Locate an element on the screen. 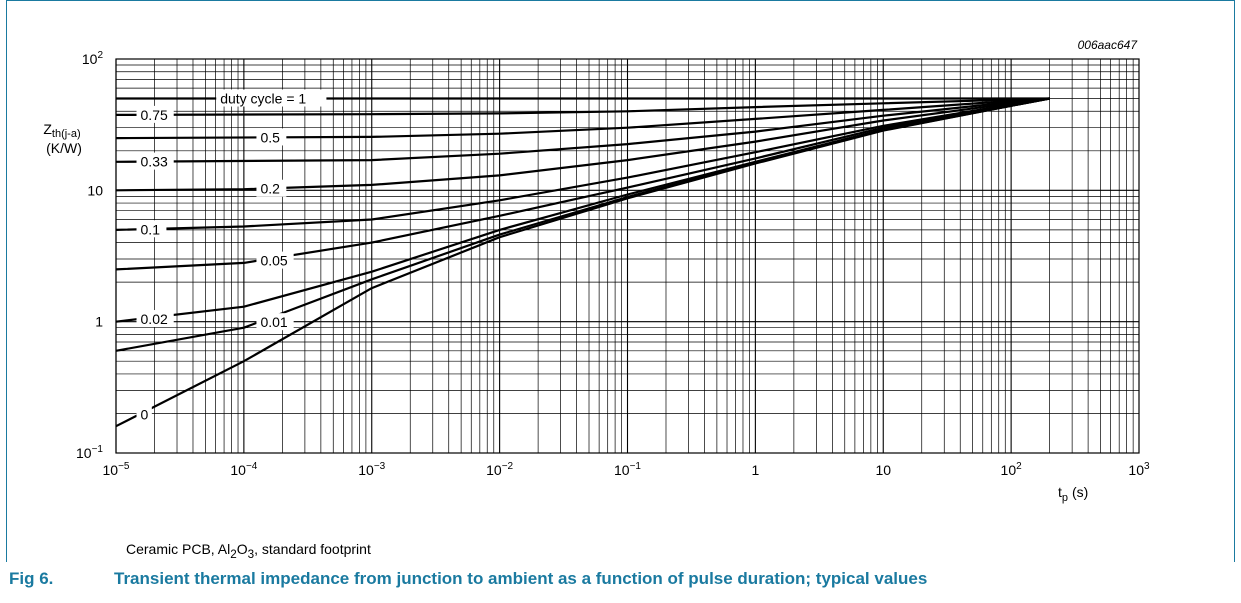 This screenshot has height=603, width=1241. series-label-2: 0.5 is located at coordinates (270, 137).